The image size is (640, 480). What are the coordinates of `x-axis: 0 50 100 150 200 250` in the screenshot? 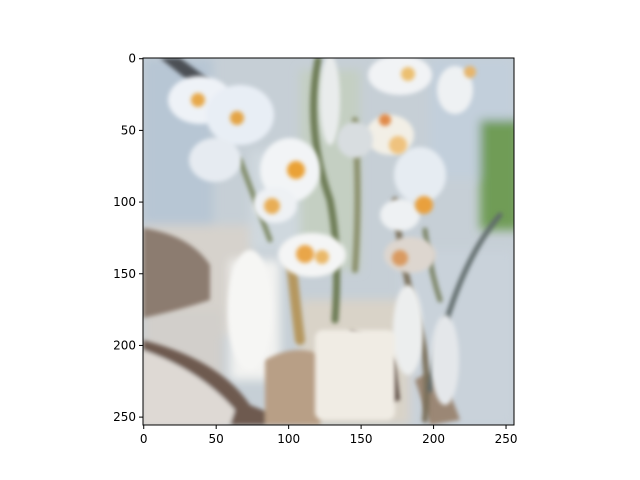 It's located at (329, 435).